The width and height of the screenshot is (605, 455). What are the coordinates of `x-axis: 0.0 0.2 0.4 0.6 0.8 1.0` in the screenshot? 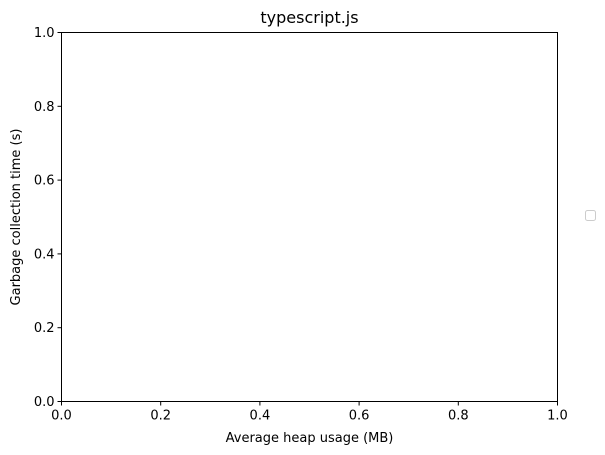 It's located at (309, 412).